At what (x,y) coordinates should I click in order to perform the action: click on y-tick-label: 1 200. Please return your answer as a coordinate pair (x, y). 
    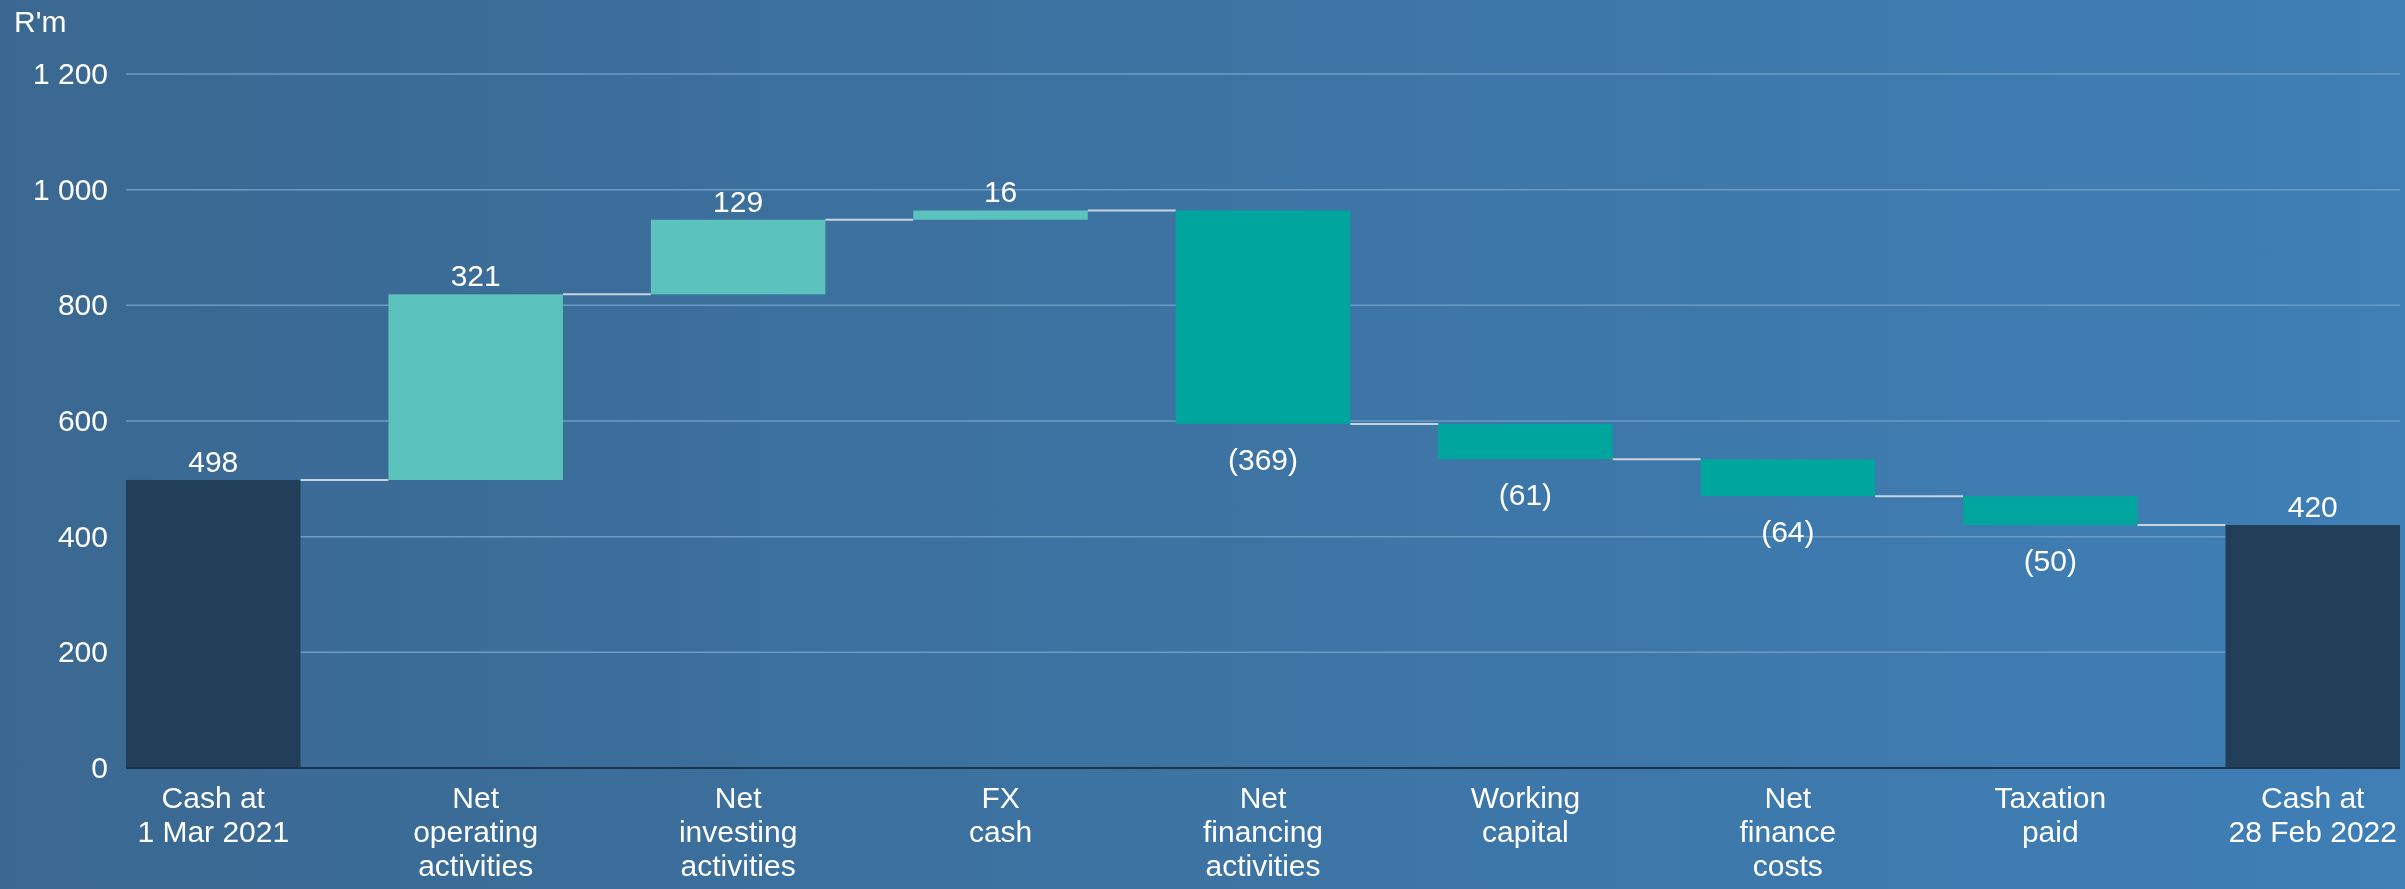
    Looking at the image, I should click on (70, 73).